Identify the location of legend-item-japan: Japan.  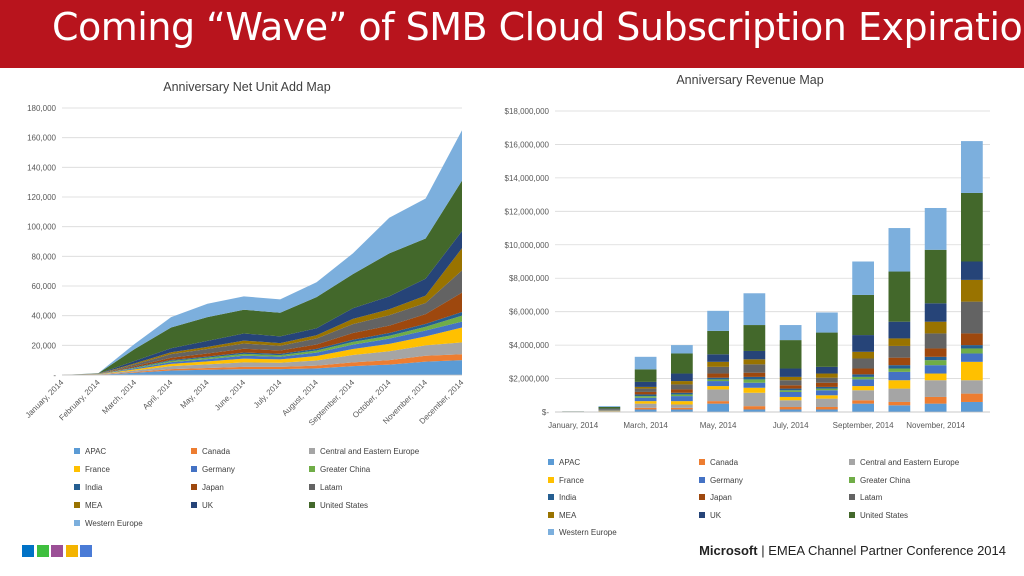
(715, 498).